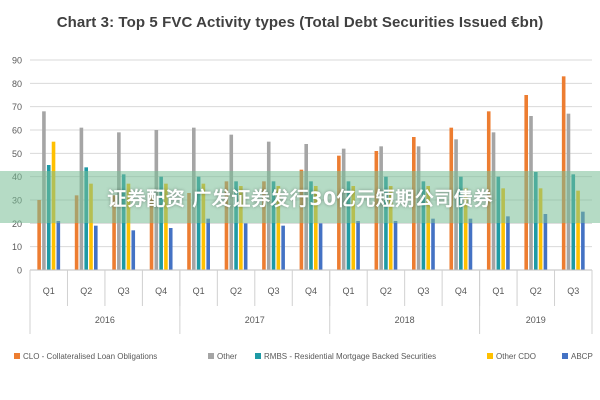 The width and height of the screenshot is (600, 400). What do you see at coordinates (255, 320) in the screenshot?
I see `x-group-label: 2017` at bounding box center [255, 320].